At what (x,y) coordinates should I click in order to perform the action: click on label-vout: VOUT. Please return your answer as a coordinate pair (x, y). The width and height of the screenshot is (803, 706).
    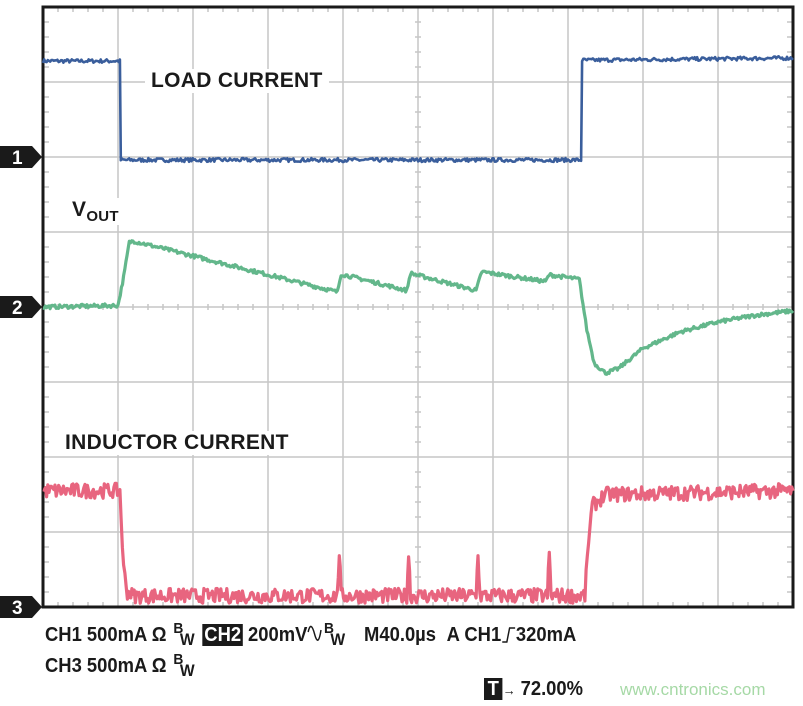
    Looking at the image, I should click on (95, 211).